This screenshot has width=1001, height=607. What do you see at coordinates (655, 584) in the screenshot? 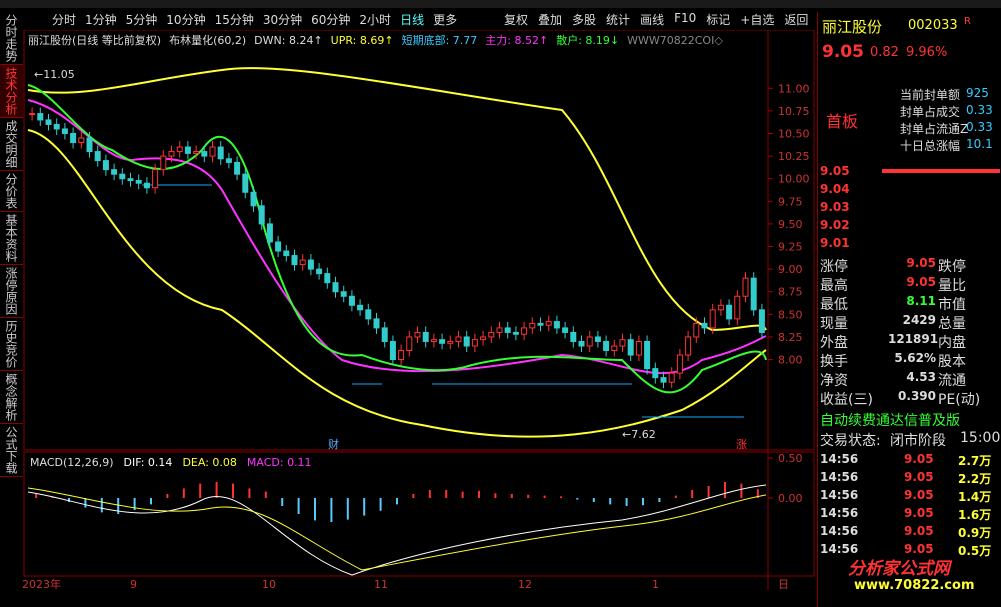
I see `x-axis-label: 1` at bounding box center [655, 584].